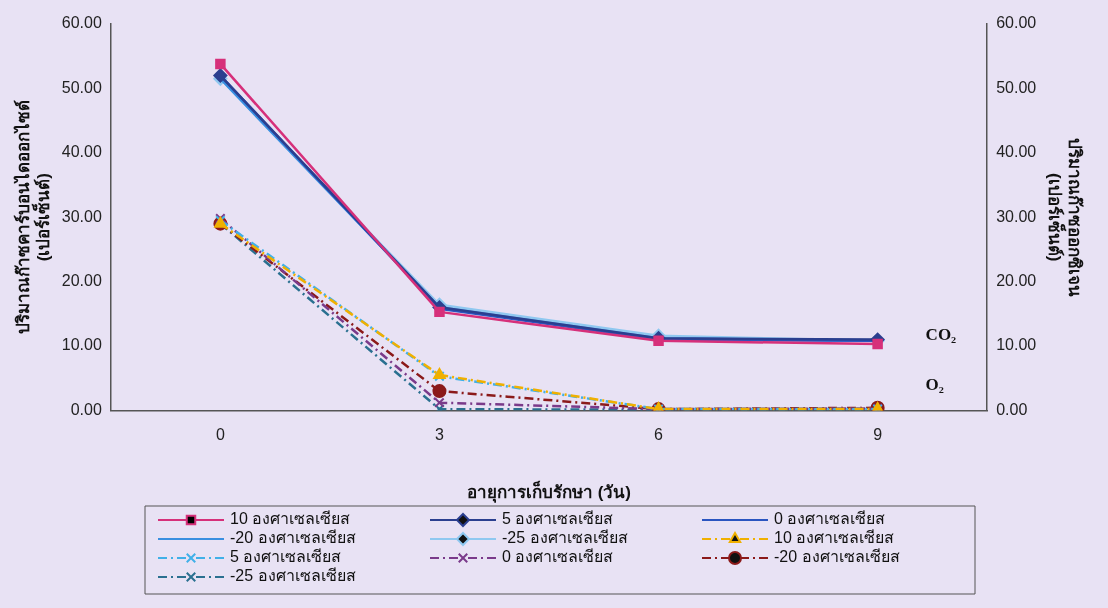 This screenshot has width=1108, height=608. What do you see at coordinates (1064, 217) in the screenshot?
I see `y2-axis-title: ปริมาณก๊าซออกซิเจน (เปอร์เซ็นต์)` at bounding box center [1064, 217].